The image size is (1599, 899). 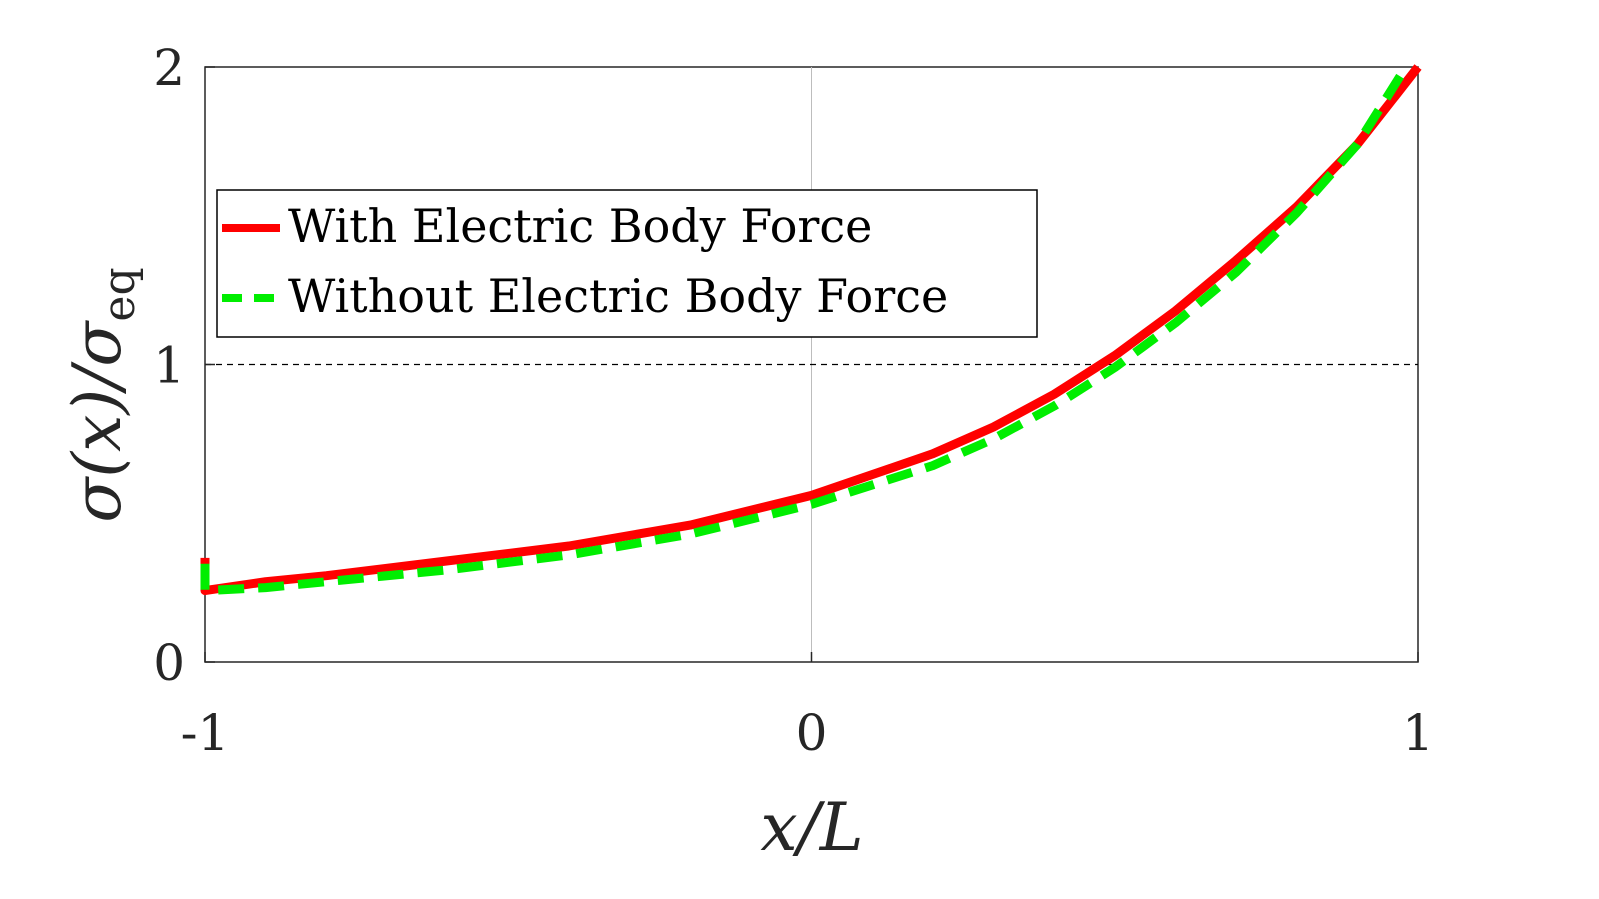 What do you see at coordinates (169, 366) in the screenshot?
I see `y-tick-label: 1` at bounding box center [169, 366].